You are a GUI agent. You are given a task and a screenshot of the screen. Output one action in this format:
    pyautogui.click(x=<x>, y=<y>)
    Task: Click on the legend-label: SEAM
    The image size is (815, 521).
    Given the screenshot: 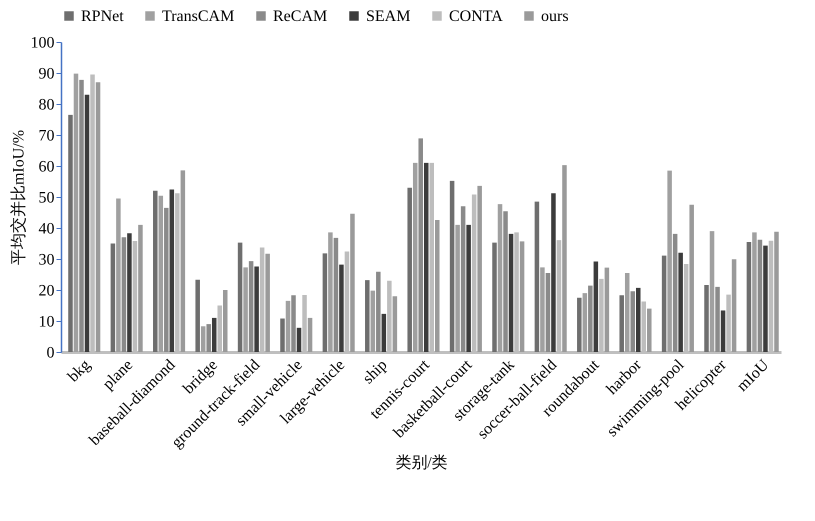 What is the action you would take?
    pyautogui.click(x=388, y=16)
    